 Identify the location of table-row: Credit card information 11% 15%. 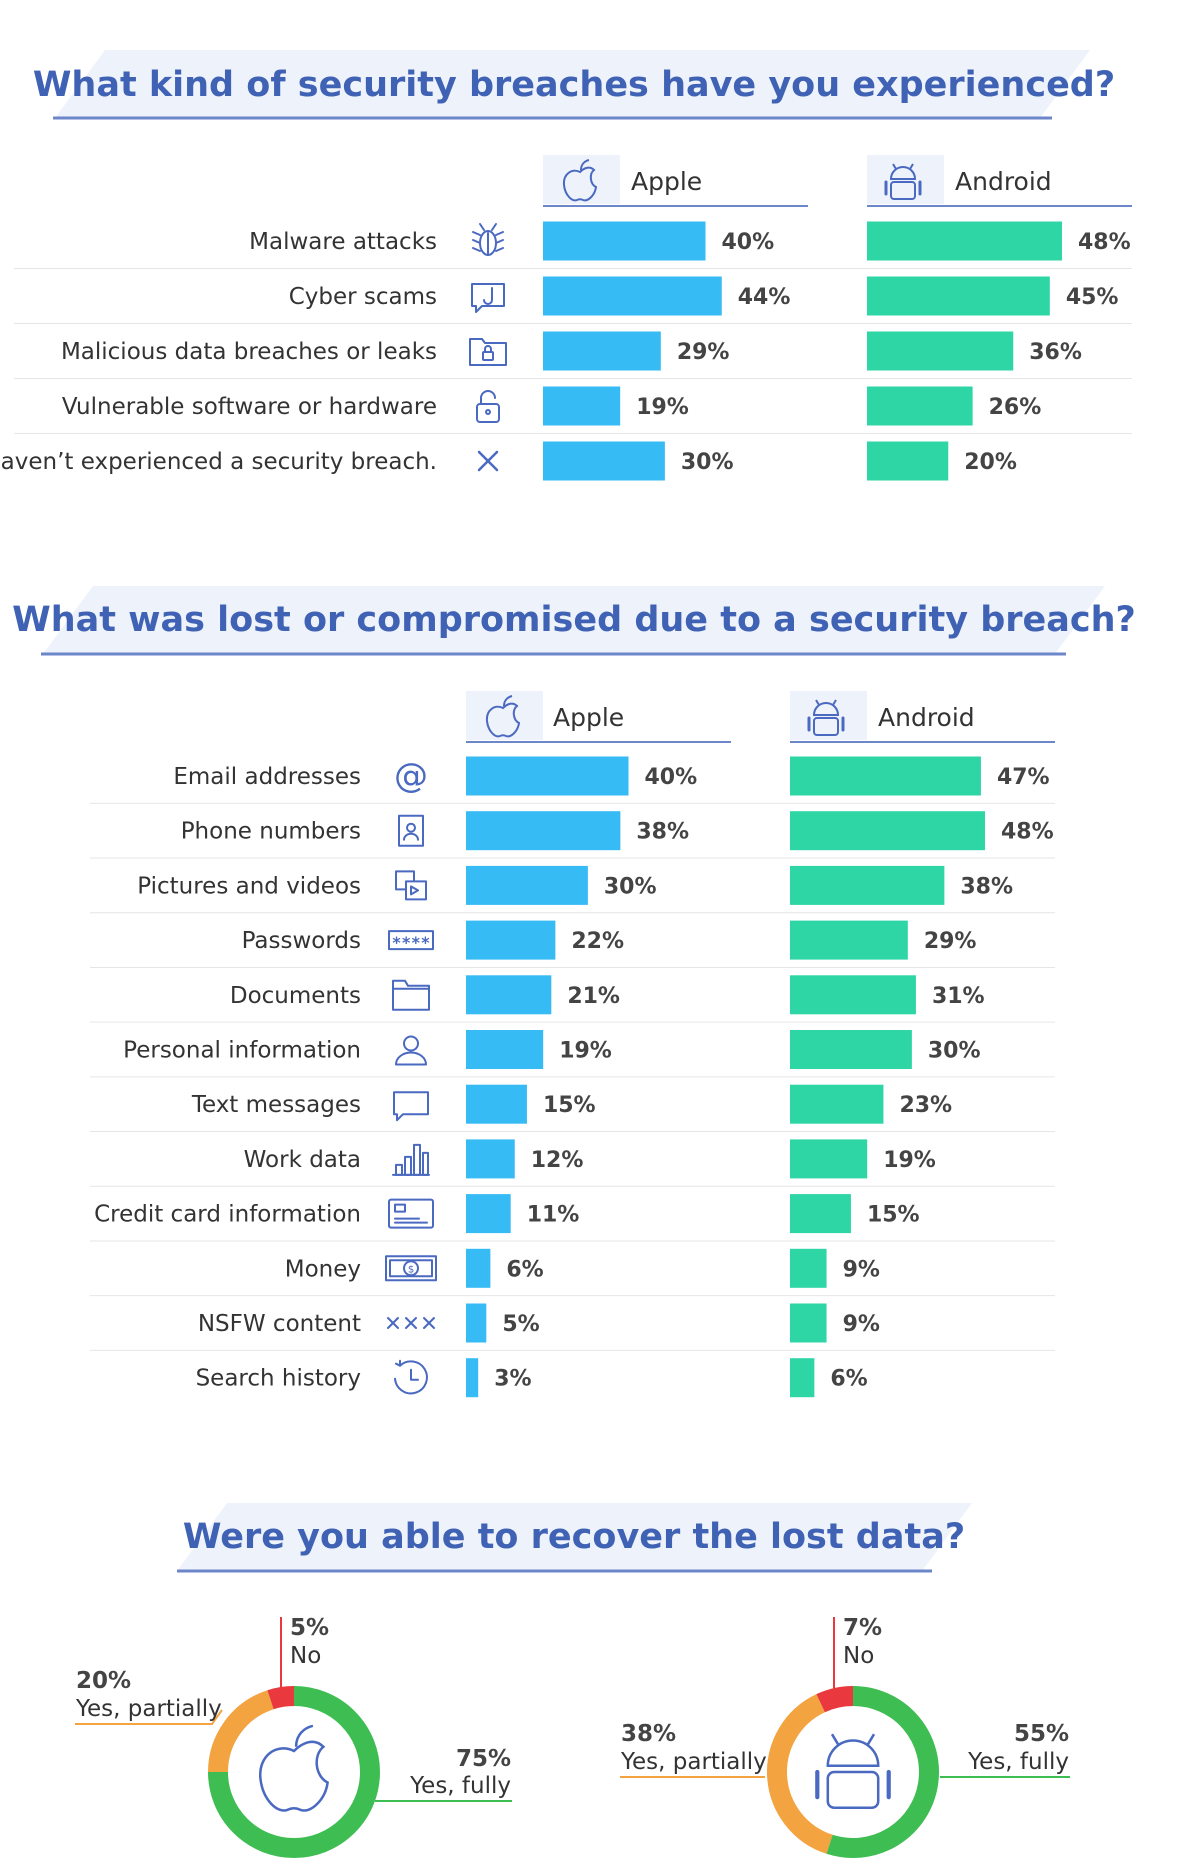
(572, 1218).